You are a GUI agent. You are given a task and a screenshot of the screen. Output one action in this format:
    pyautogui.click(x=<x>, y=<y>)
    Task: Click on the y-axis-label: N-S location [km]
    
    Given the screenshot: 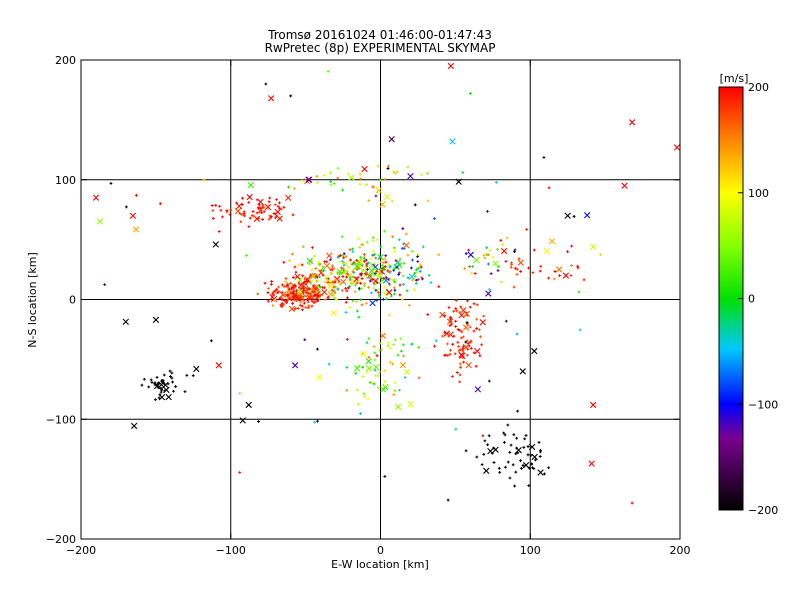 What is the action you would take?
    pyautogui.click(x=32, y=300)
    